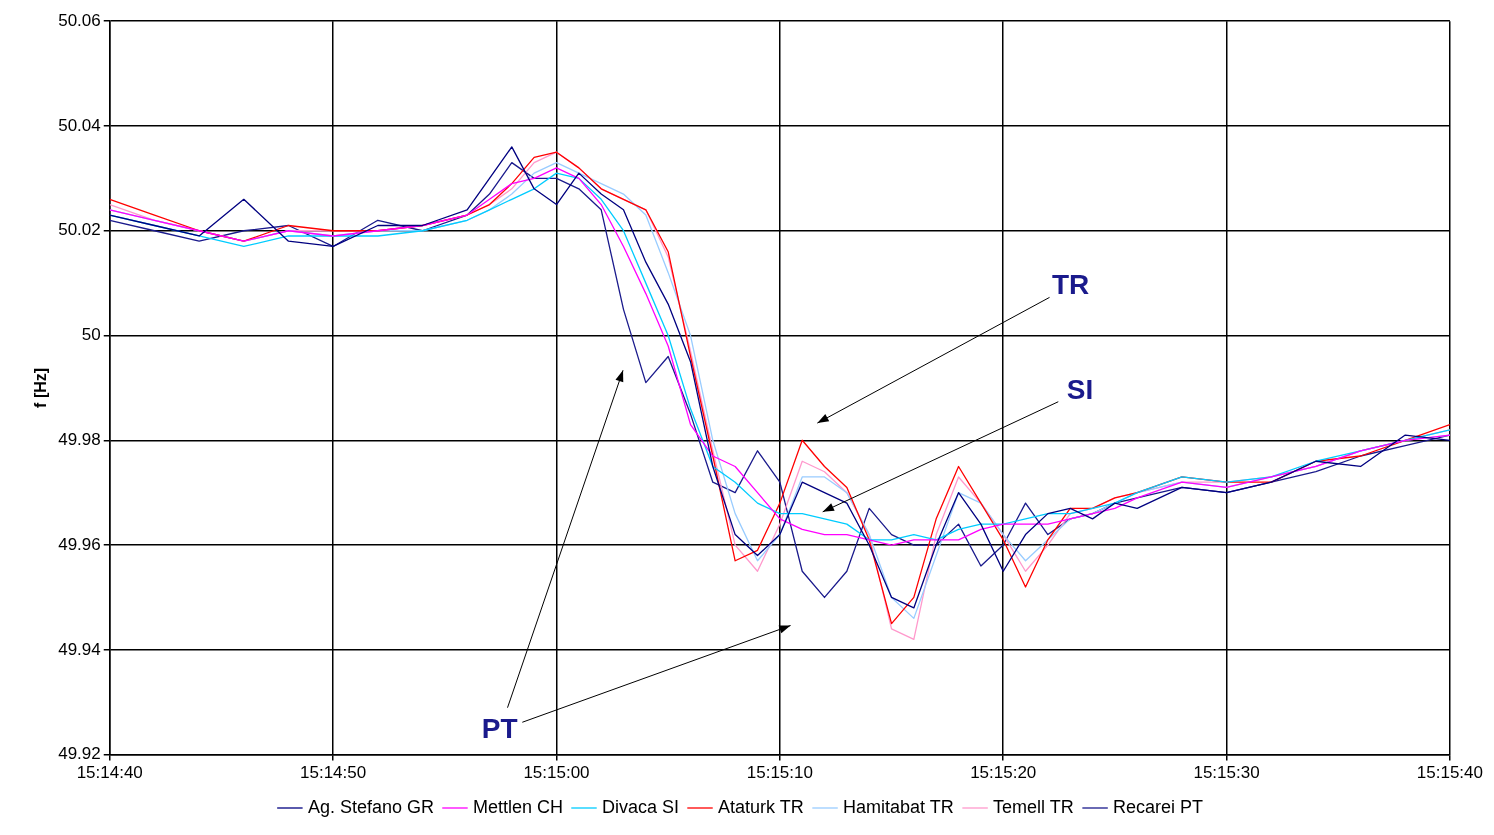 This screenshot has width=1494, height=835. I want to click on legend-label: Hamitabat TR, so click(898, 806).